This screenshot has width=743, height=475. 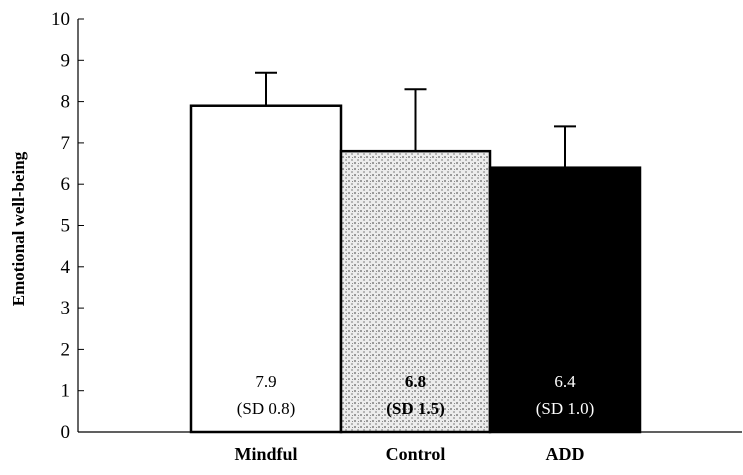 What do you see at coordinates (66, 391) in the screenshot?
I see `y-tick-label: 1` at bounding box center [66, 391].